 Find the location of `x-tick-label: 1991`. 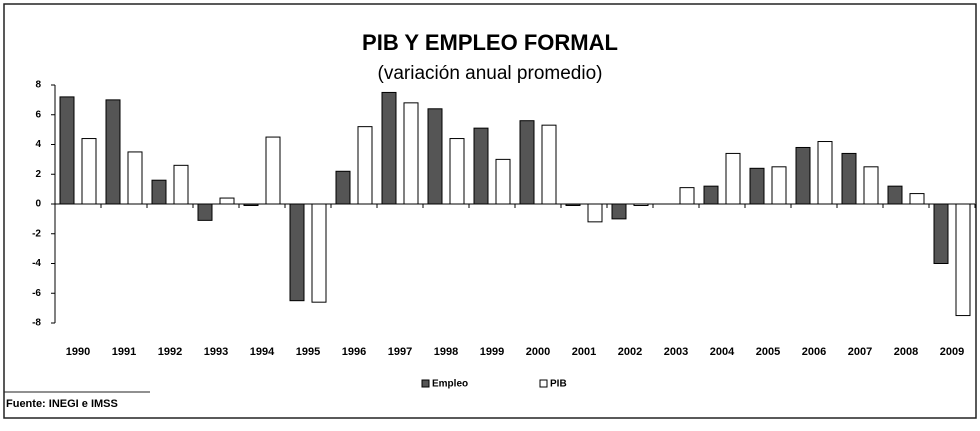

x-tick-label: 1991 is located at coordinates (124, 352).